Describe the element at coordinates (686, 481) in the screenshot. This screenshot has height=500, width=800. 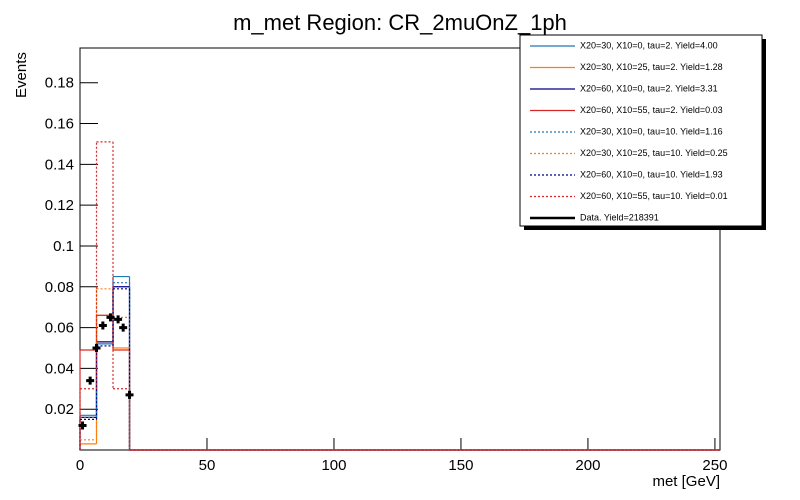
I see `x-axis-label: met [GeV]` at that location.